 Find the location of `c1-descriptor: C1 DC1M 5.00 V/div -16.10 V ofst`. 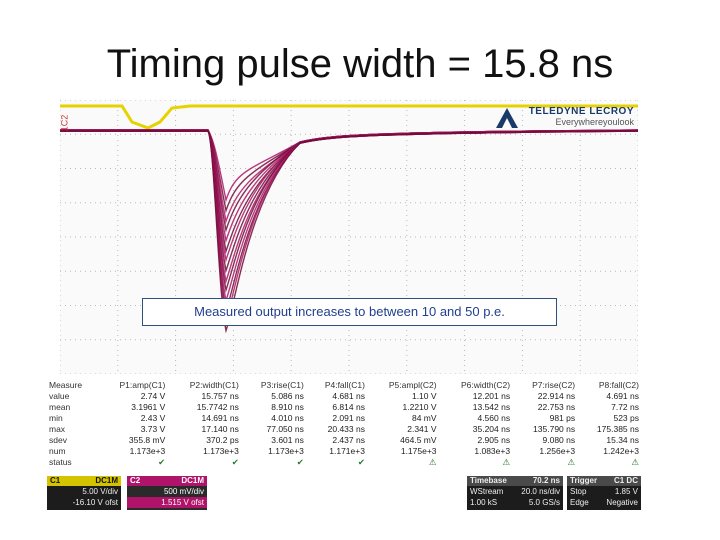

c1-descriptor: C1 DC1M 5.00 V/div -16.10 V ofst is located at coordinates (84, 493).